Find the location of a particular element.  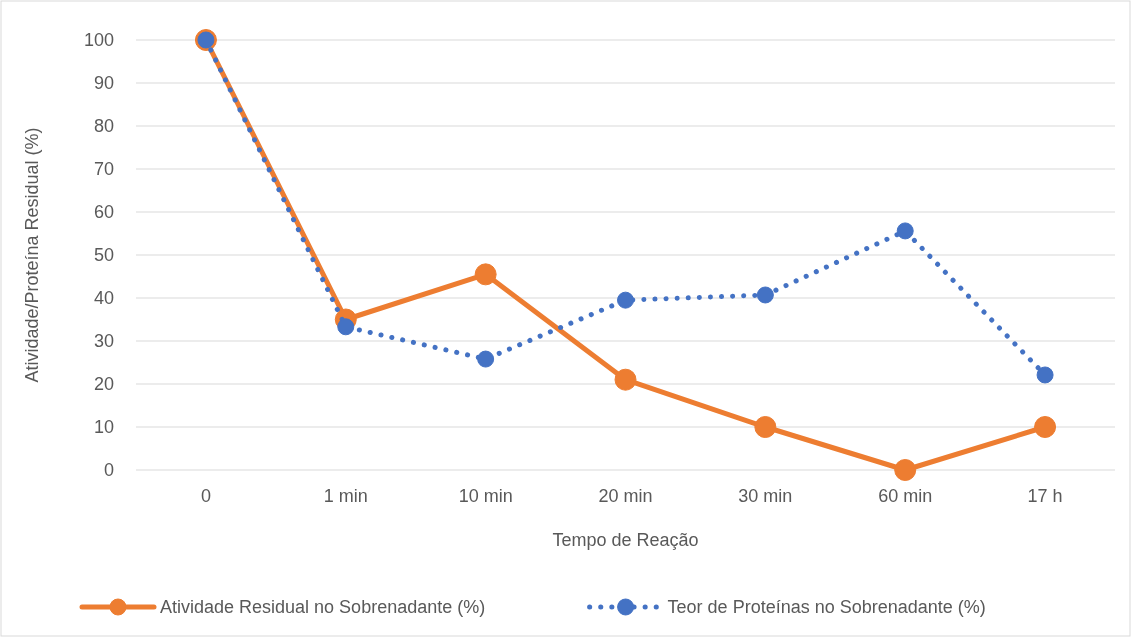

y-tick-label: 10 is located at coordinates (103, 427).